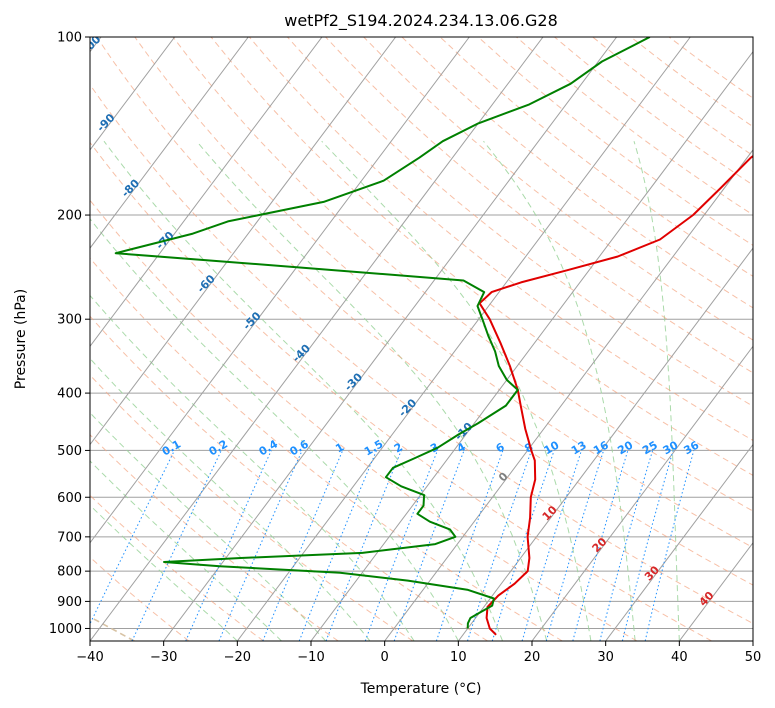 This screenshot has height=708, width=775. What do you see at coordinates (679, 657) in the screenshot?
I see `x-tick-label: 40` at bounding box center [679, 657].